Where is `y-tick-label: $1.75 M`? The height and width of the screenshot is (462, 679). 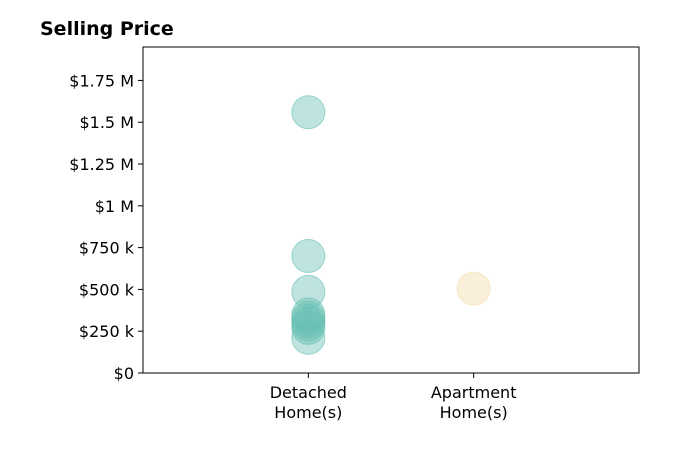
y-tick-label: $1.75 M is located at coordinates (101, 80).